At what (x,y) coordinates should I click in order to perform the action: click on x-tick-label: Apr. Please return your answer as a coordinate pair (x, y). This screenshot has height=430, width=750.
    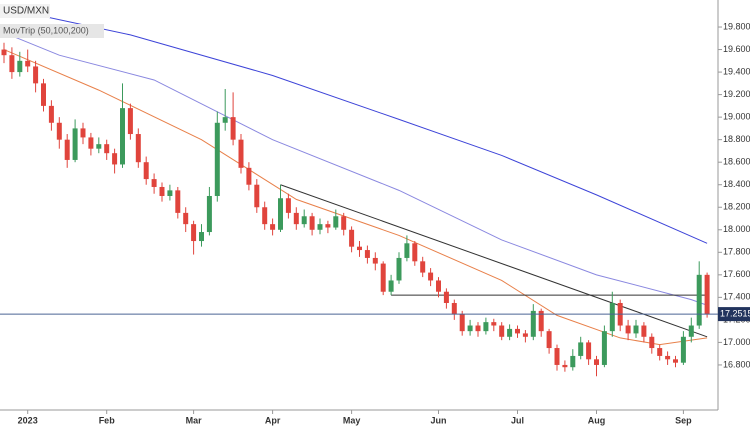
    Looking at the image, I should click on (273, 420).